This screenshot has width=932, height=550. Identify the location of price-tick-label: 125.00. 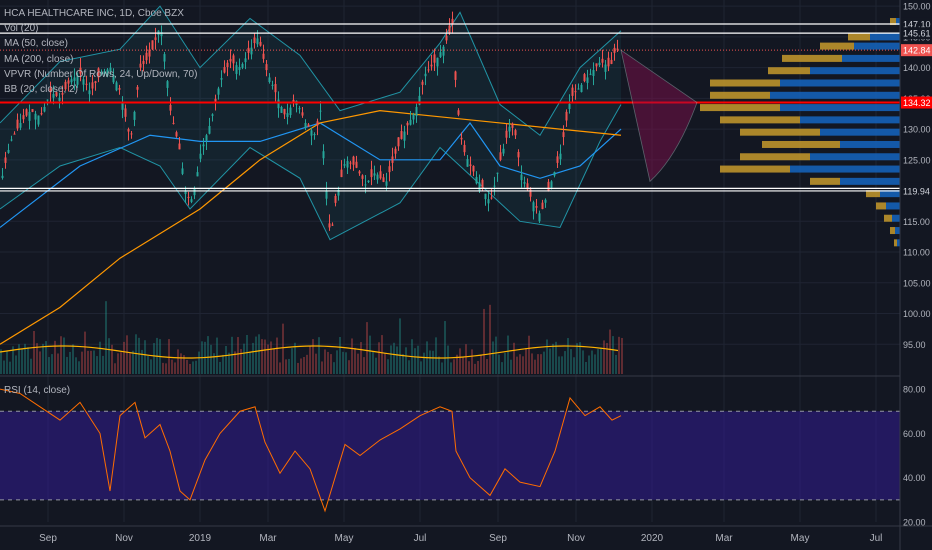
(917, 160).